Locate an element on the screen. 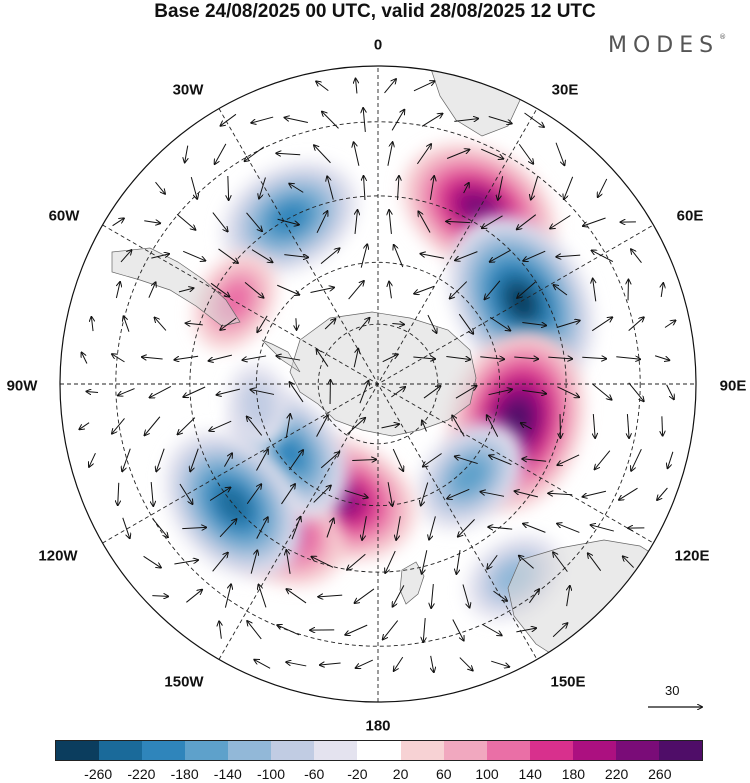  latitude-circle is located at coordinates (378, 384).